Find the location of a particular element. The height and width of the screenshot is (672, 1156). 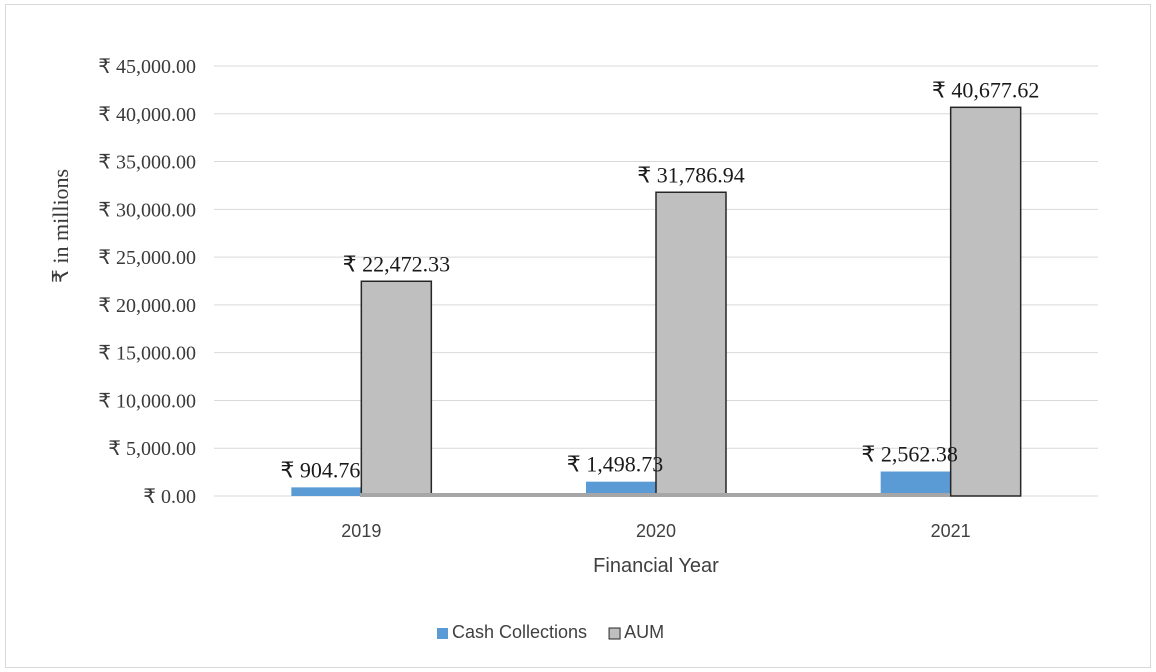

x-tick-label: 2020 is located at coordinates (656, 531).